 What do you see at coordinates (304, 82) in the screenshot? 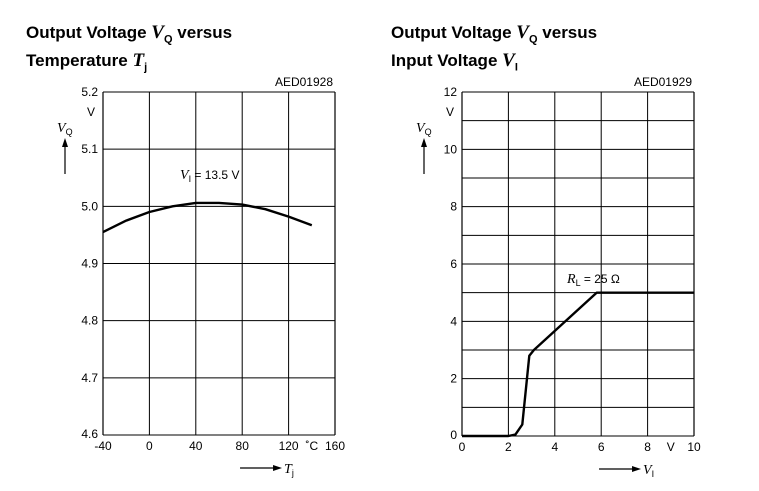
I see `chart-code: AED01928` at bounding box center [304, 82].